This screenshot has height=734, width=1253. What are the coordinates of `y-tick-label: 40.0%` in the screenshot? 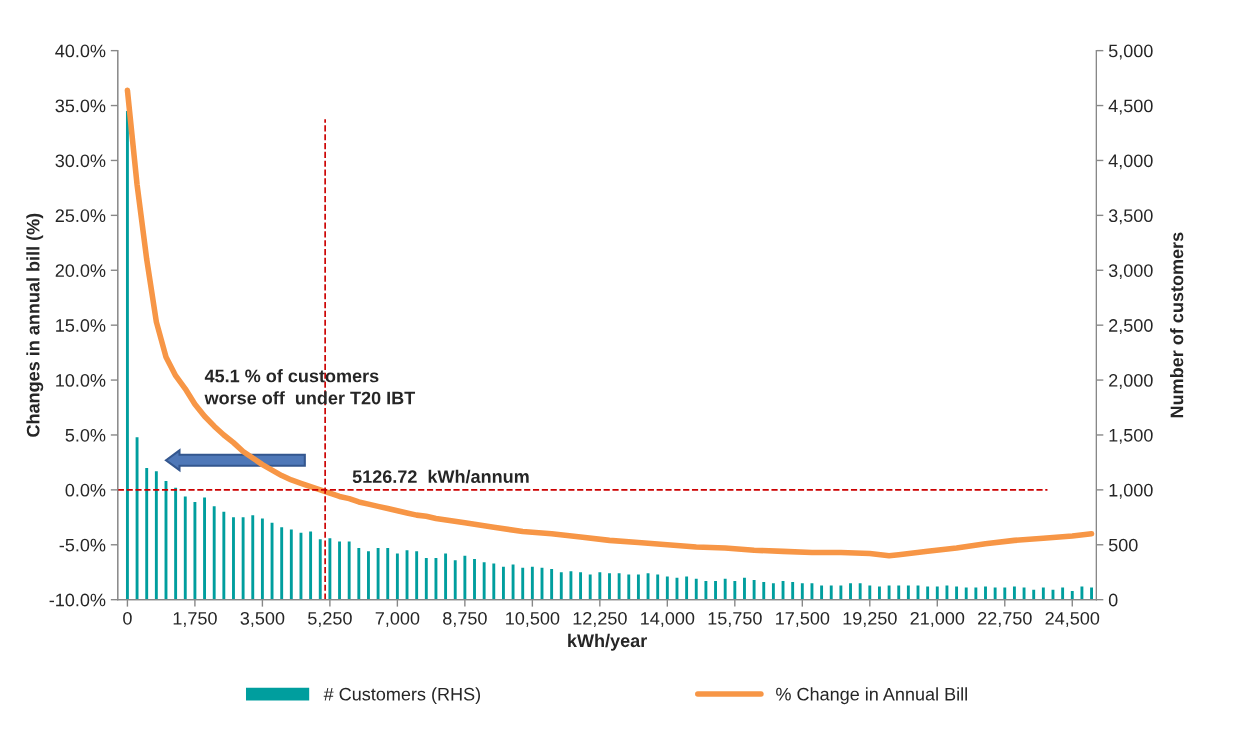 It's located at (80, 51).